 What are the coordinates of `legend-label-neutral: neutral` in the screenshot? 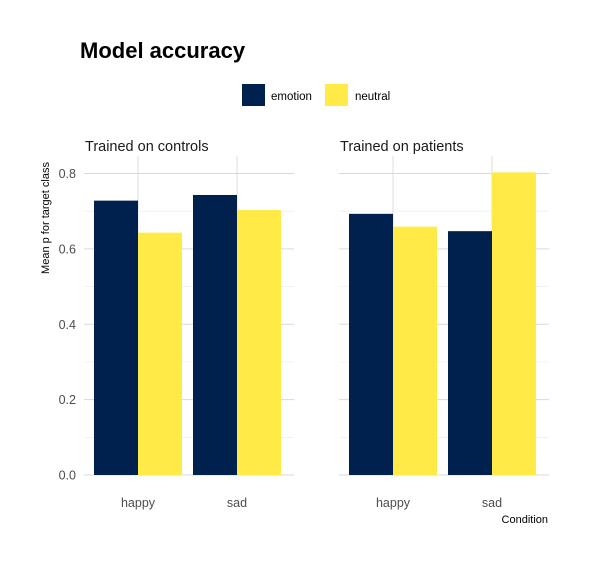 It's located at (372, 97).